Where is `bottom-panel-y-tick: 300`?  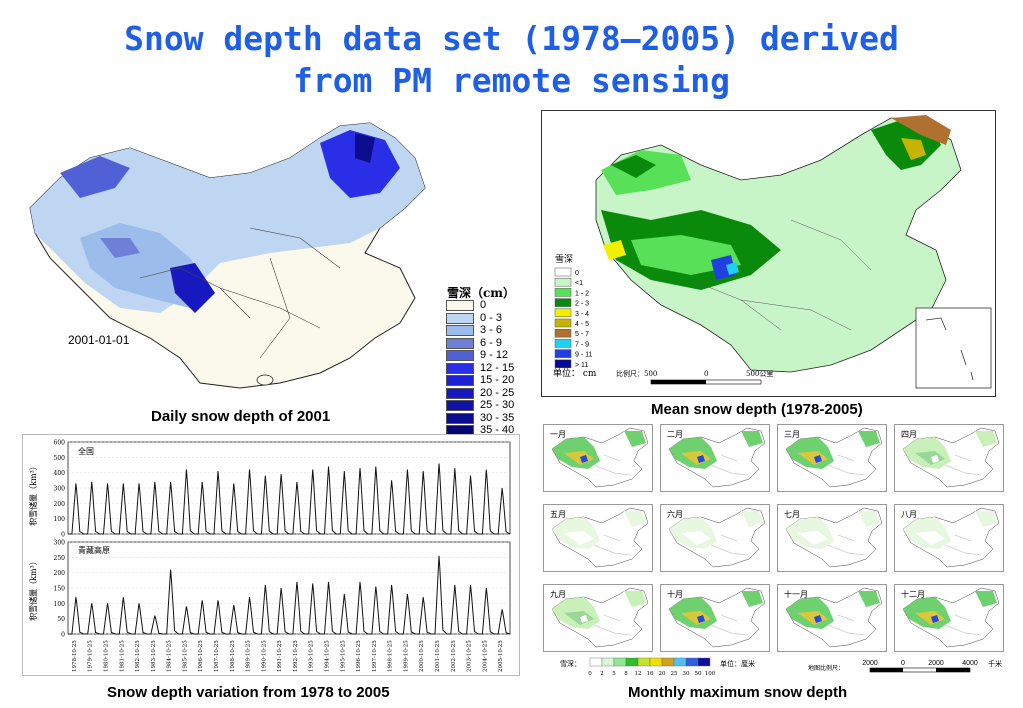 bottom-panel-y-tick: 300 is located at coordinates (60, 543).